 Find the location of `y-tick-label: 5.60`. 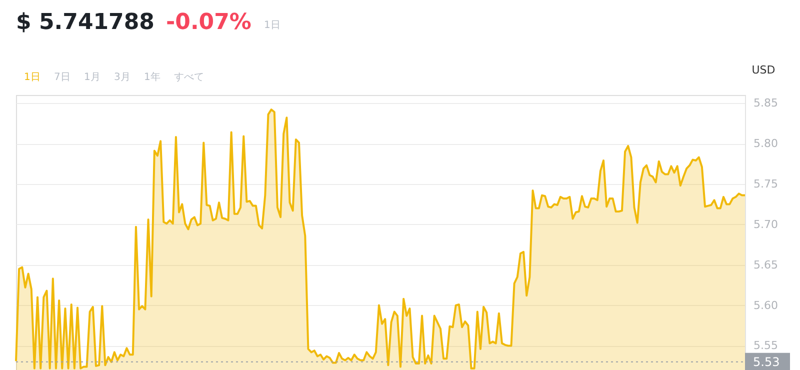

y-tick-label: 5.60 is located at coordinates (766, 305).